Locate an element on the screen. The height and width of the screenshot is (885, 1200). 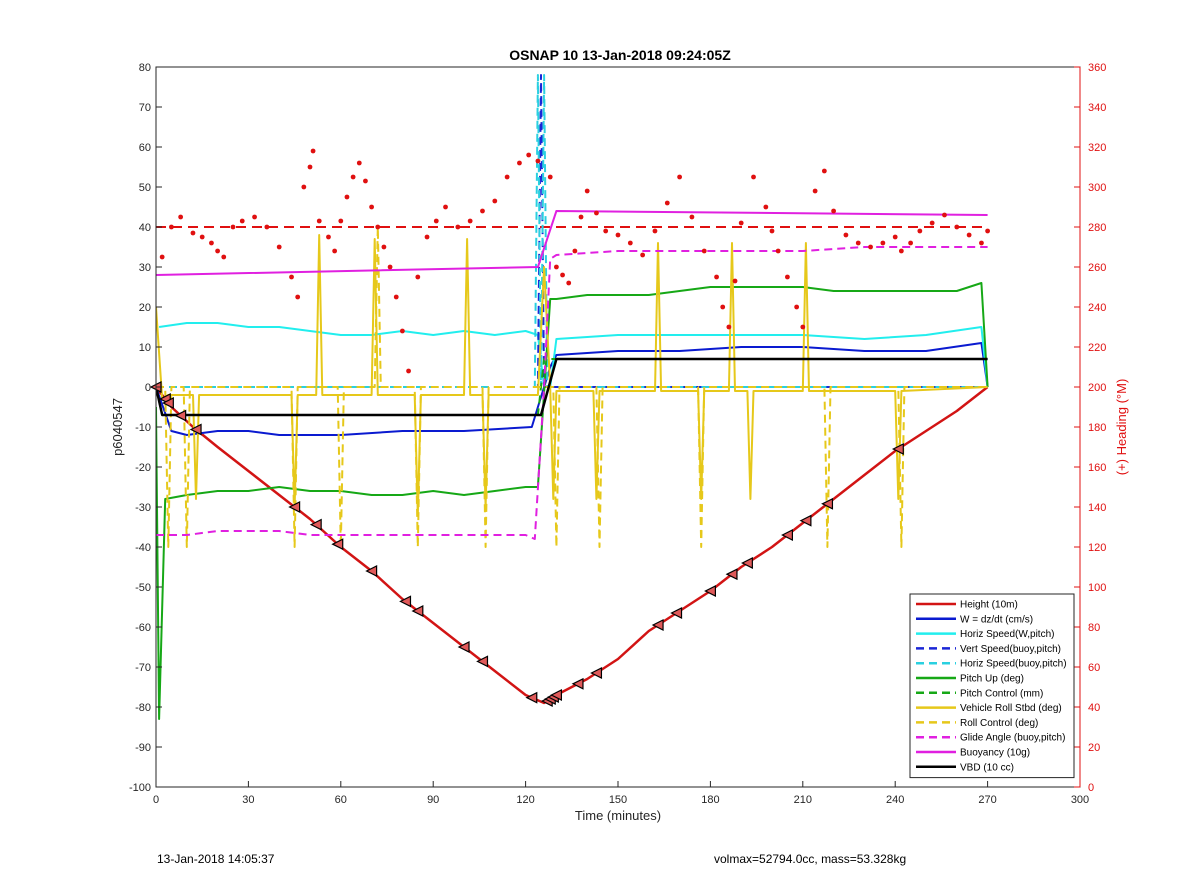
legend-label: Buoyancy (10g) is located at coordinates (995, 753).